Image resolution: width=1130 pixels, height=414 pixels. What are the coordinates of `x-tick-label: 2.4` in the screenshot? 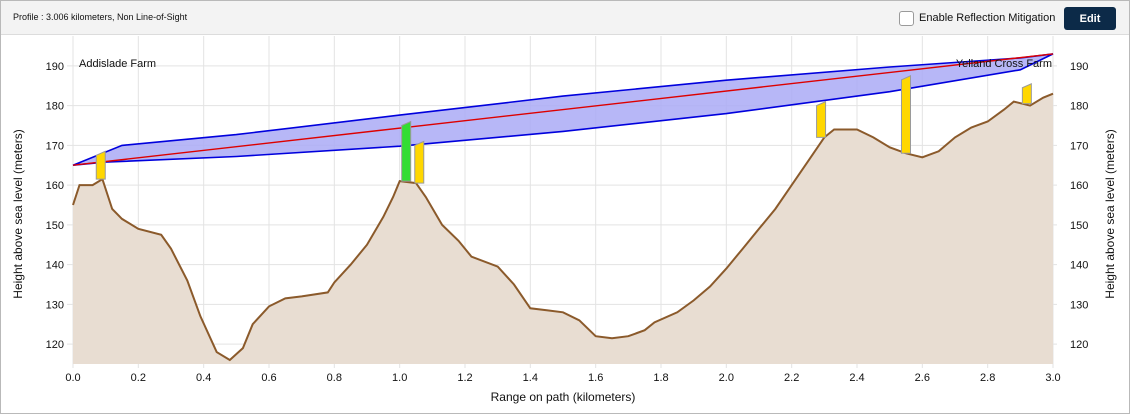 It's located at (856, 378).